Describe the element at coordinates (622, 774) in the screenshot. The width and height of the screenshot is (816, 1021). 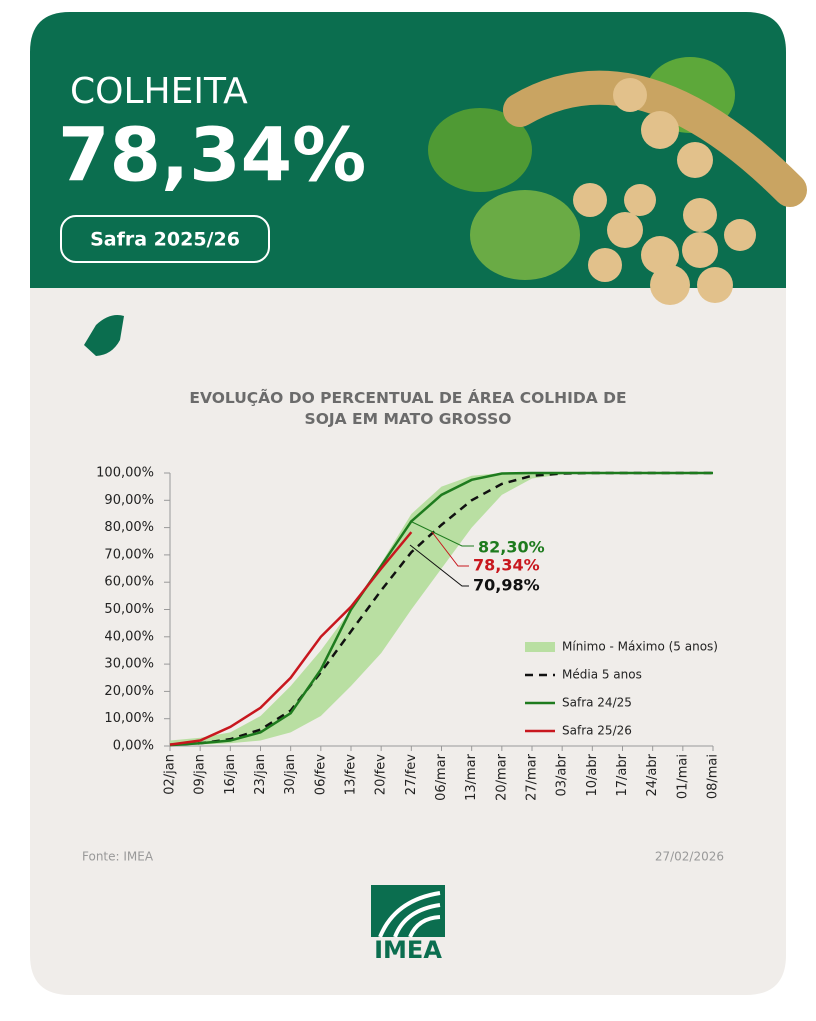
I see `x-tick-label: 17/abr` at that location.